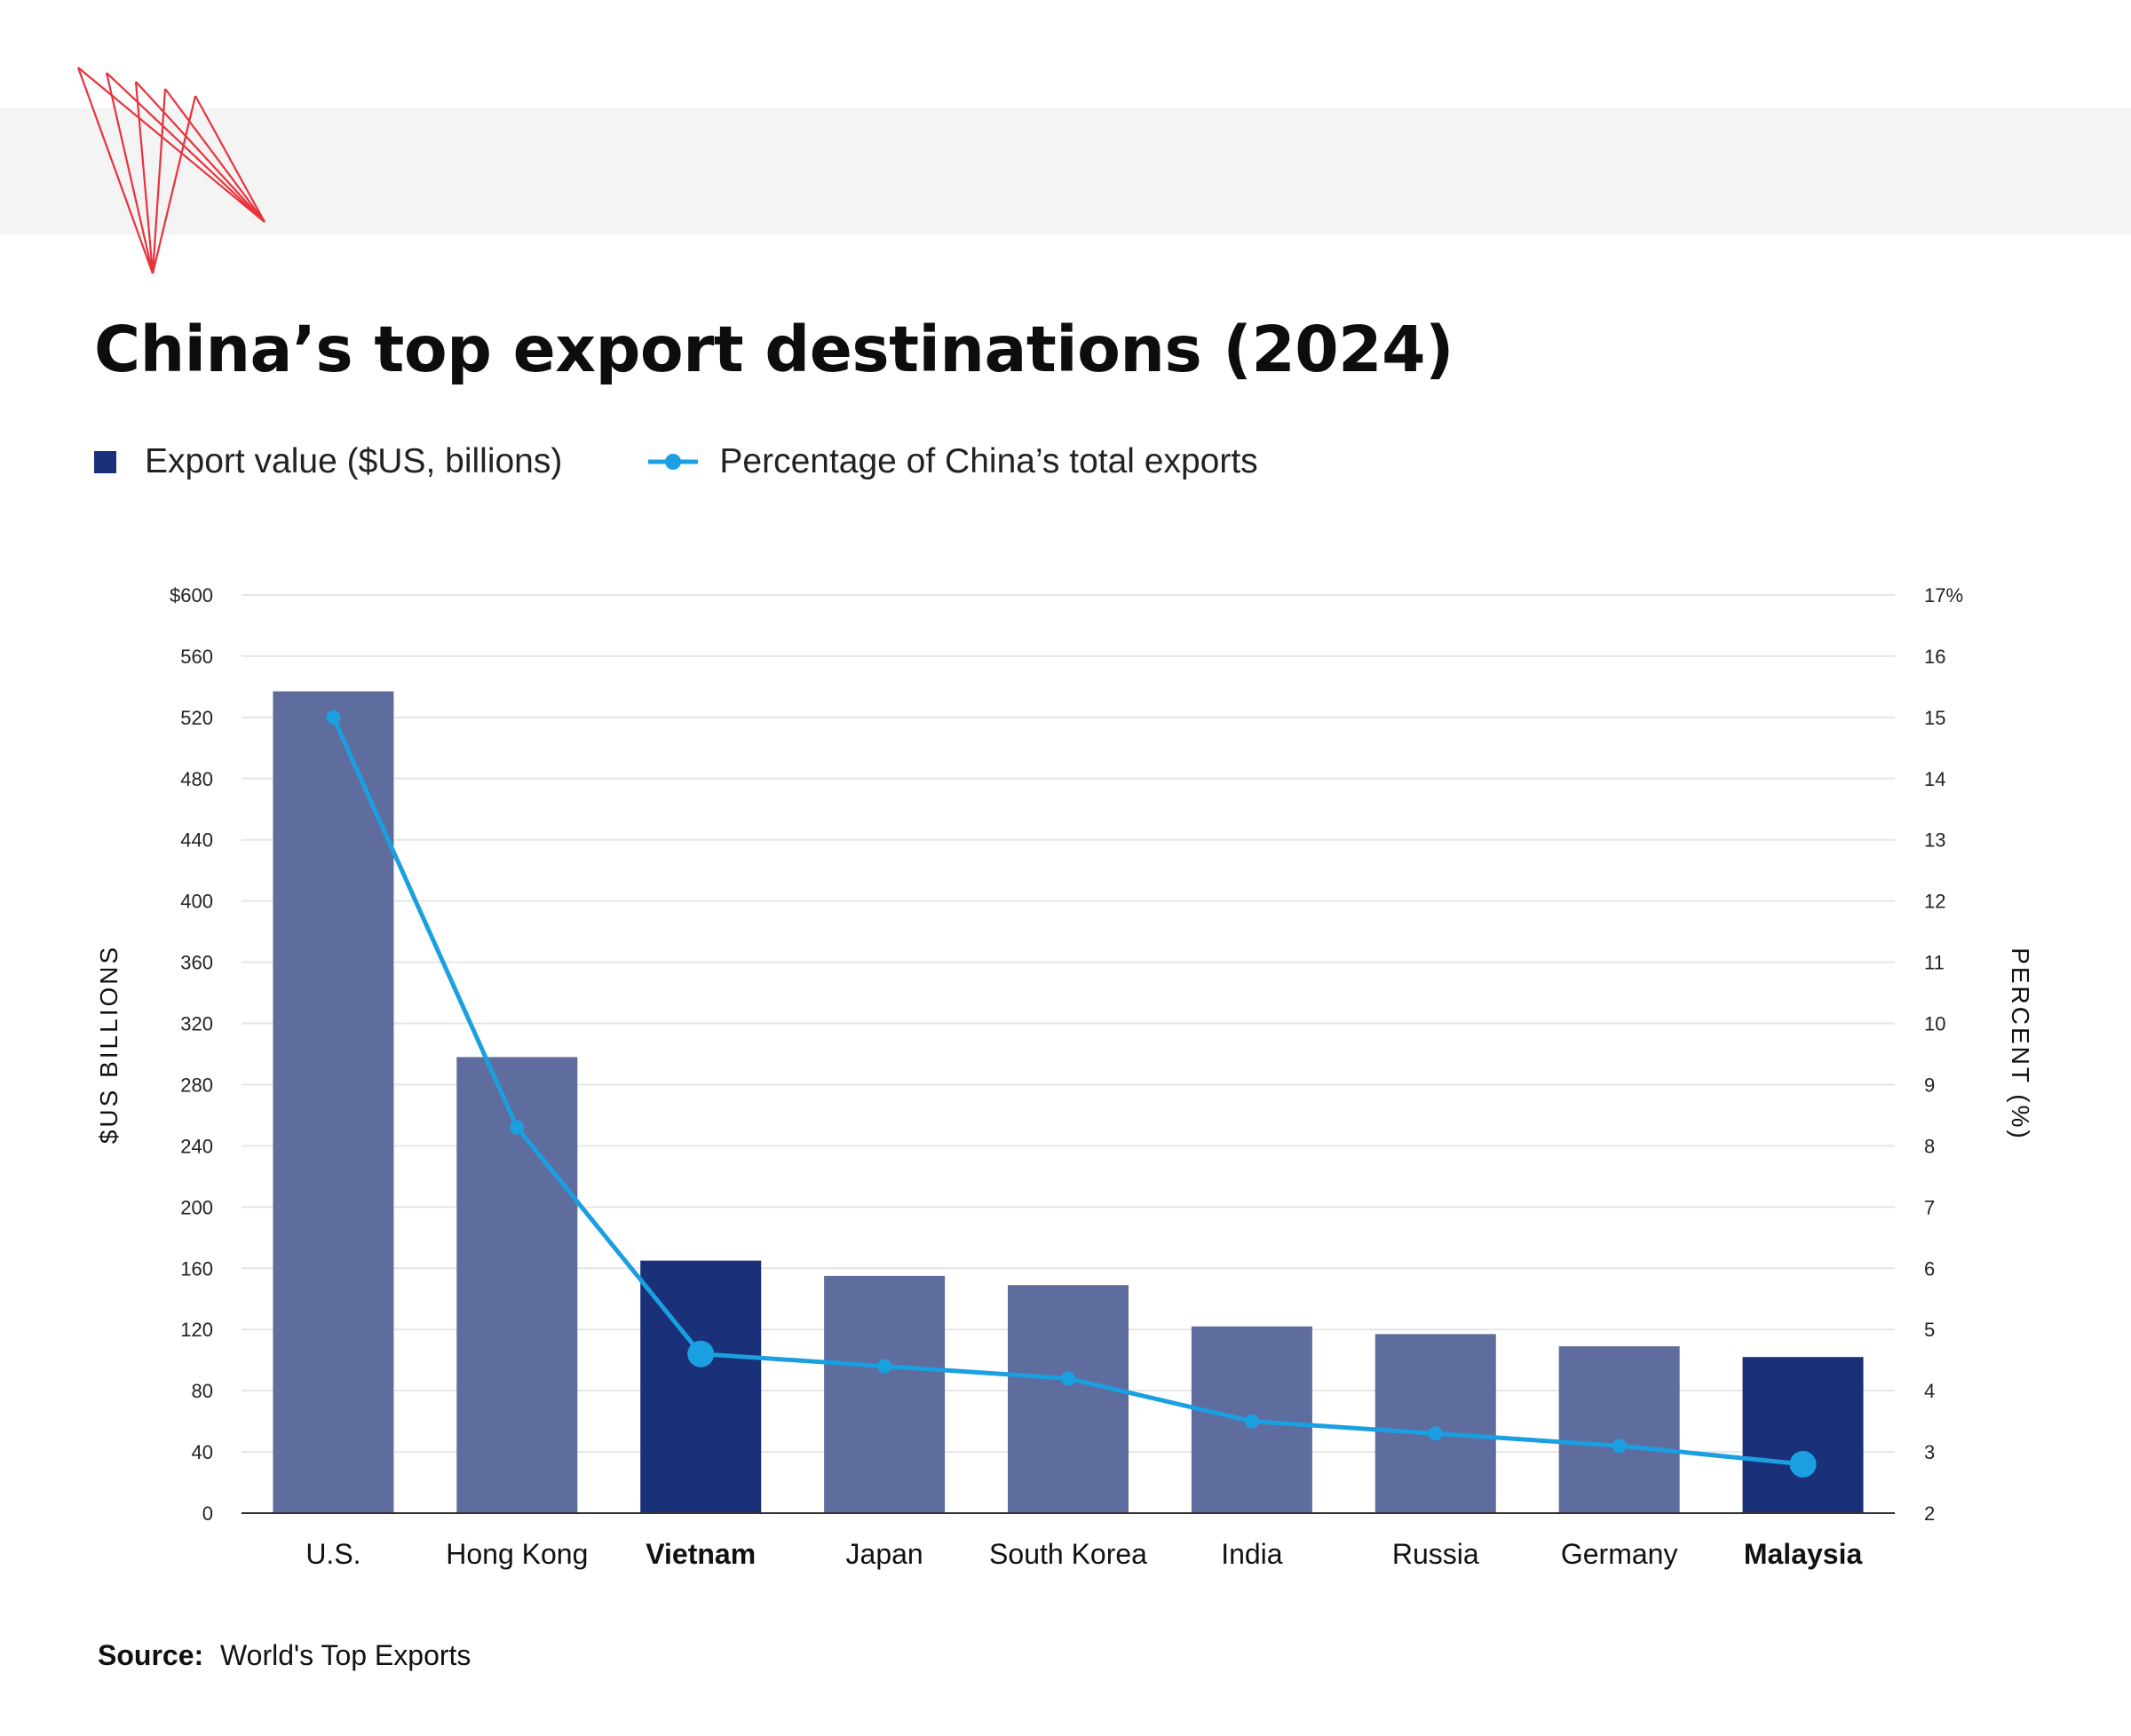 Image resolution: width=2131 pixels, height=1736 pixels. Describe the element at coordinates (1935, 718) in the screenshot. I see `y-right-tick-label: 15` at that location.